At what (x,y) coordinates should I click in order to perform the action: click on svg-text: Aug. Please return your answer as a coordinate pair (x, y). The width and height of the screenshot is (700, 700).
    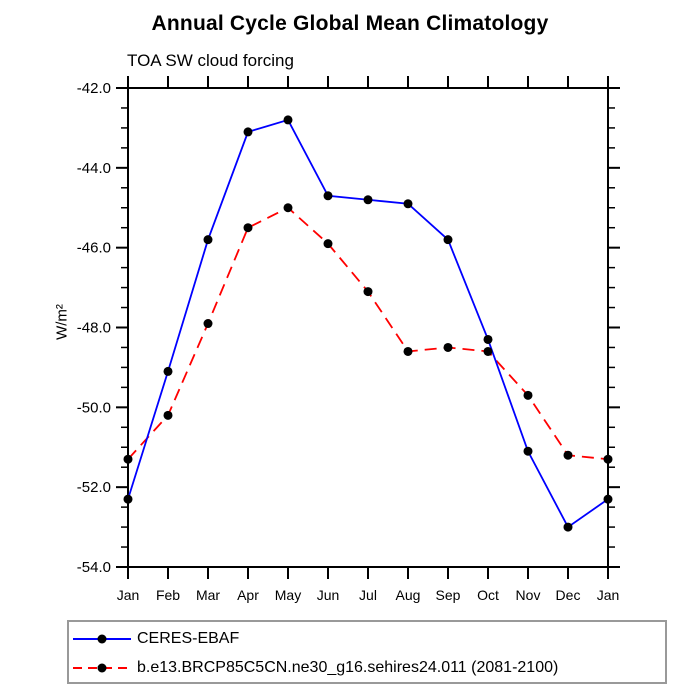
    Looking at the image, I should click on (408, 595).